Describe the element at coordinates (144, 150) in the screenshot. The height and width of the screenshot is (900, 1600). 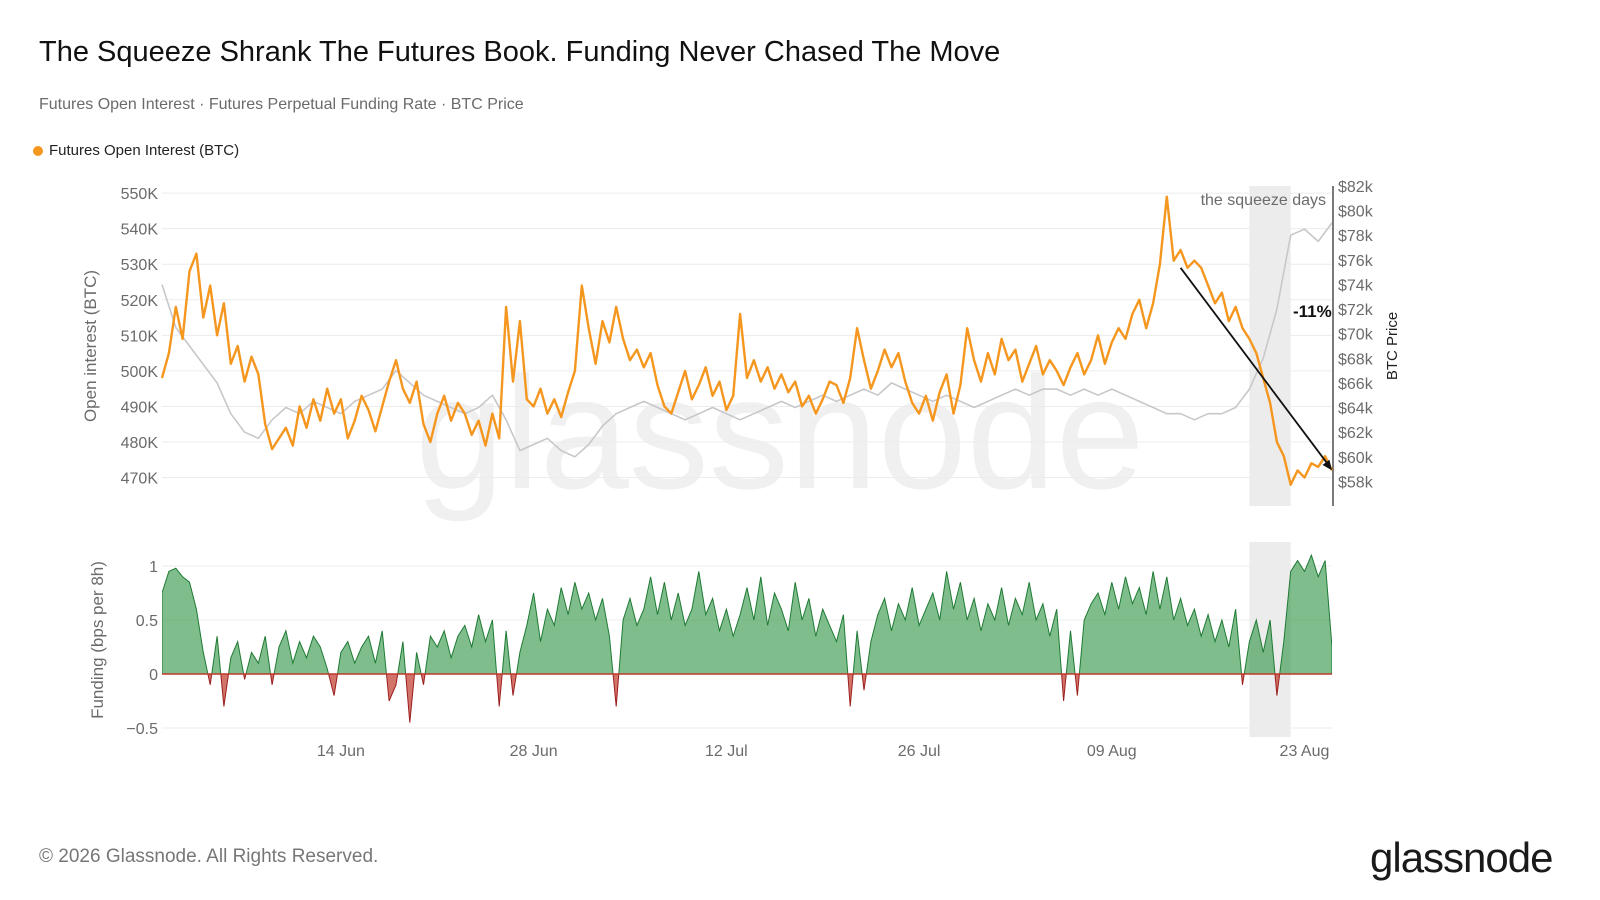
I see `legend-label-open-interest: Futures Open Interest (BTC)` at that location.